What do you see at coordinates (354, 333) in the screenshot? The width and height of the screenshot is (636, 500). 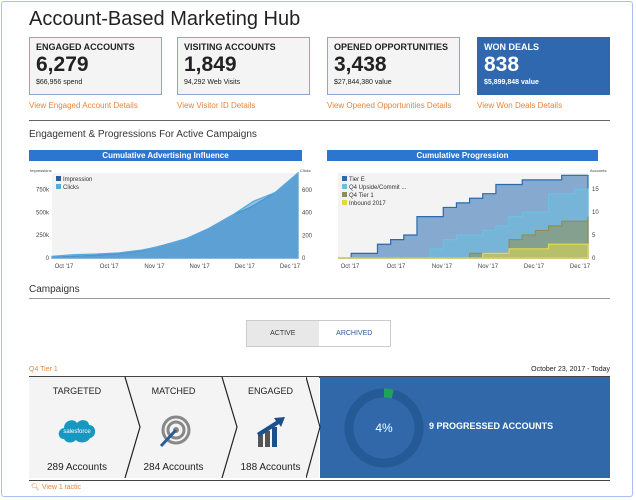 I see `archived-tab: ARCHIVED` at bounding box center [354, 333].